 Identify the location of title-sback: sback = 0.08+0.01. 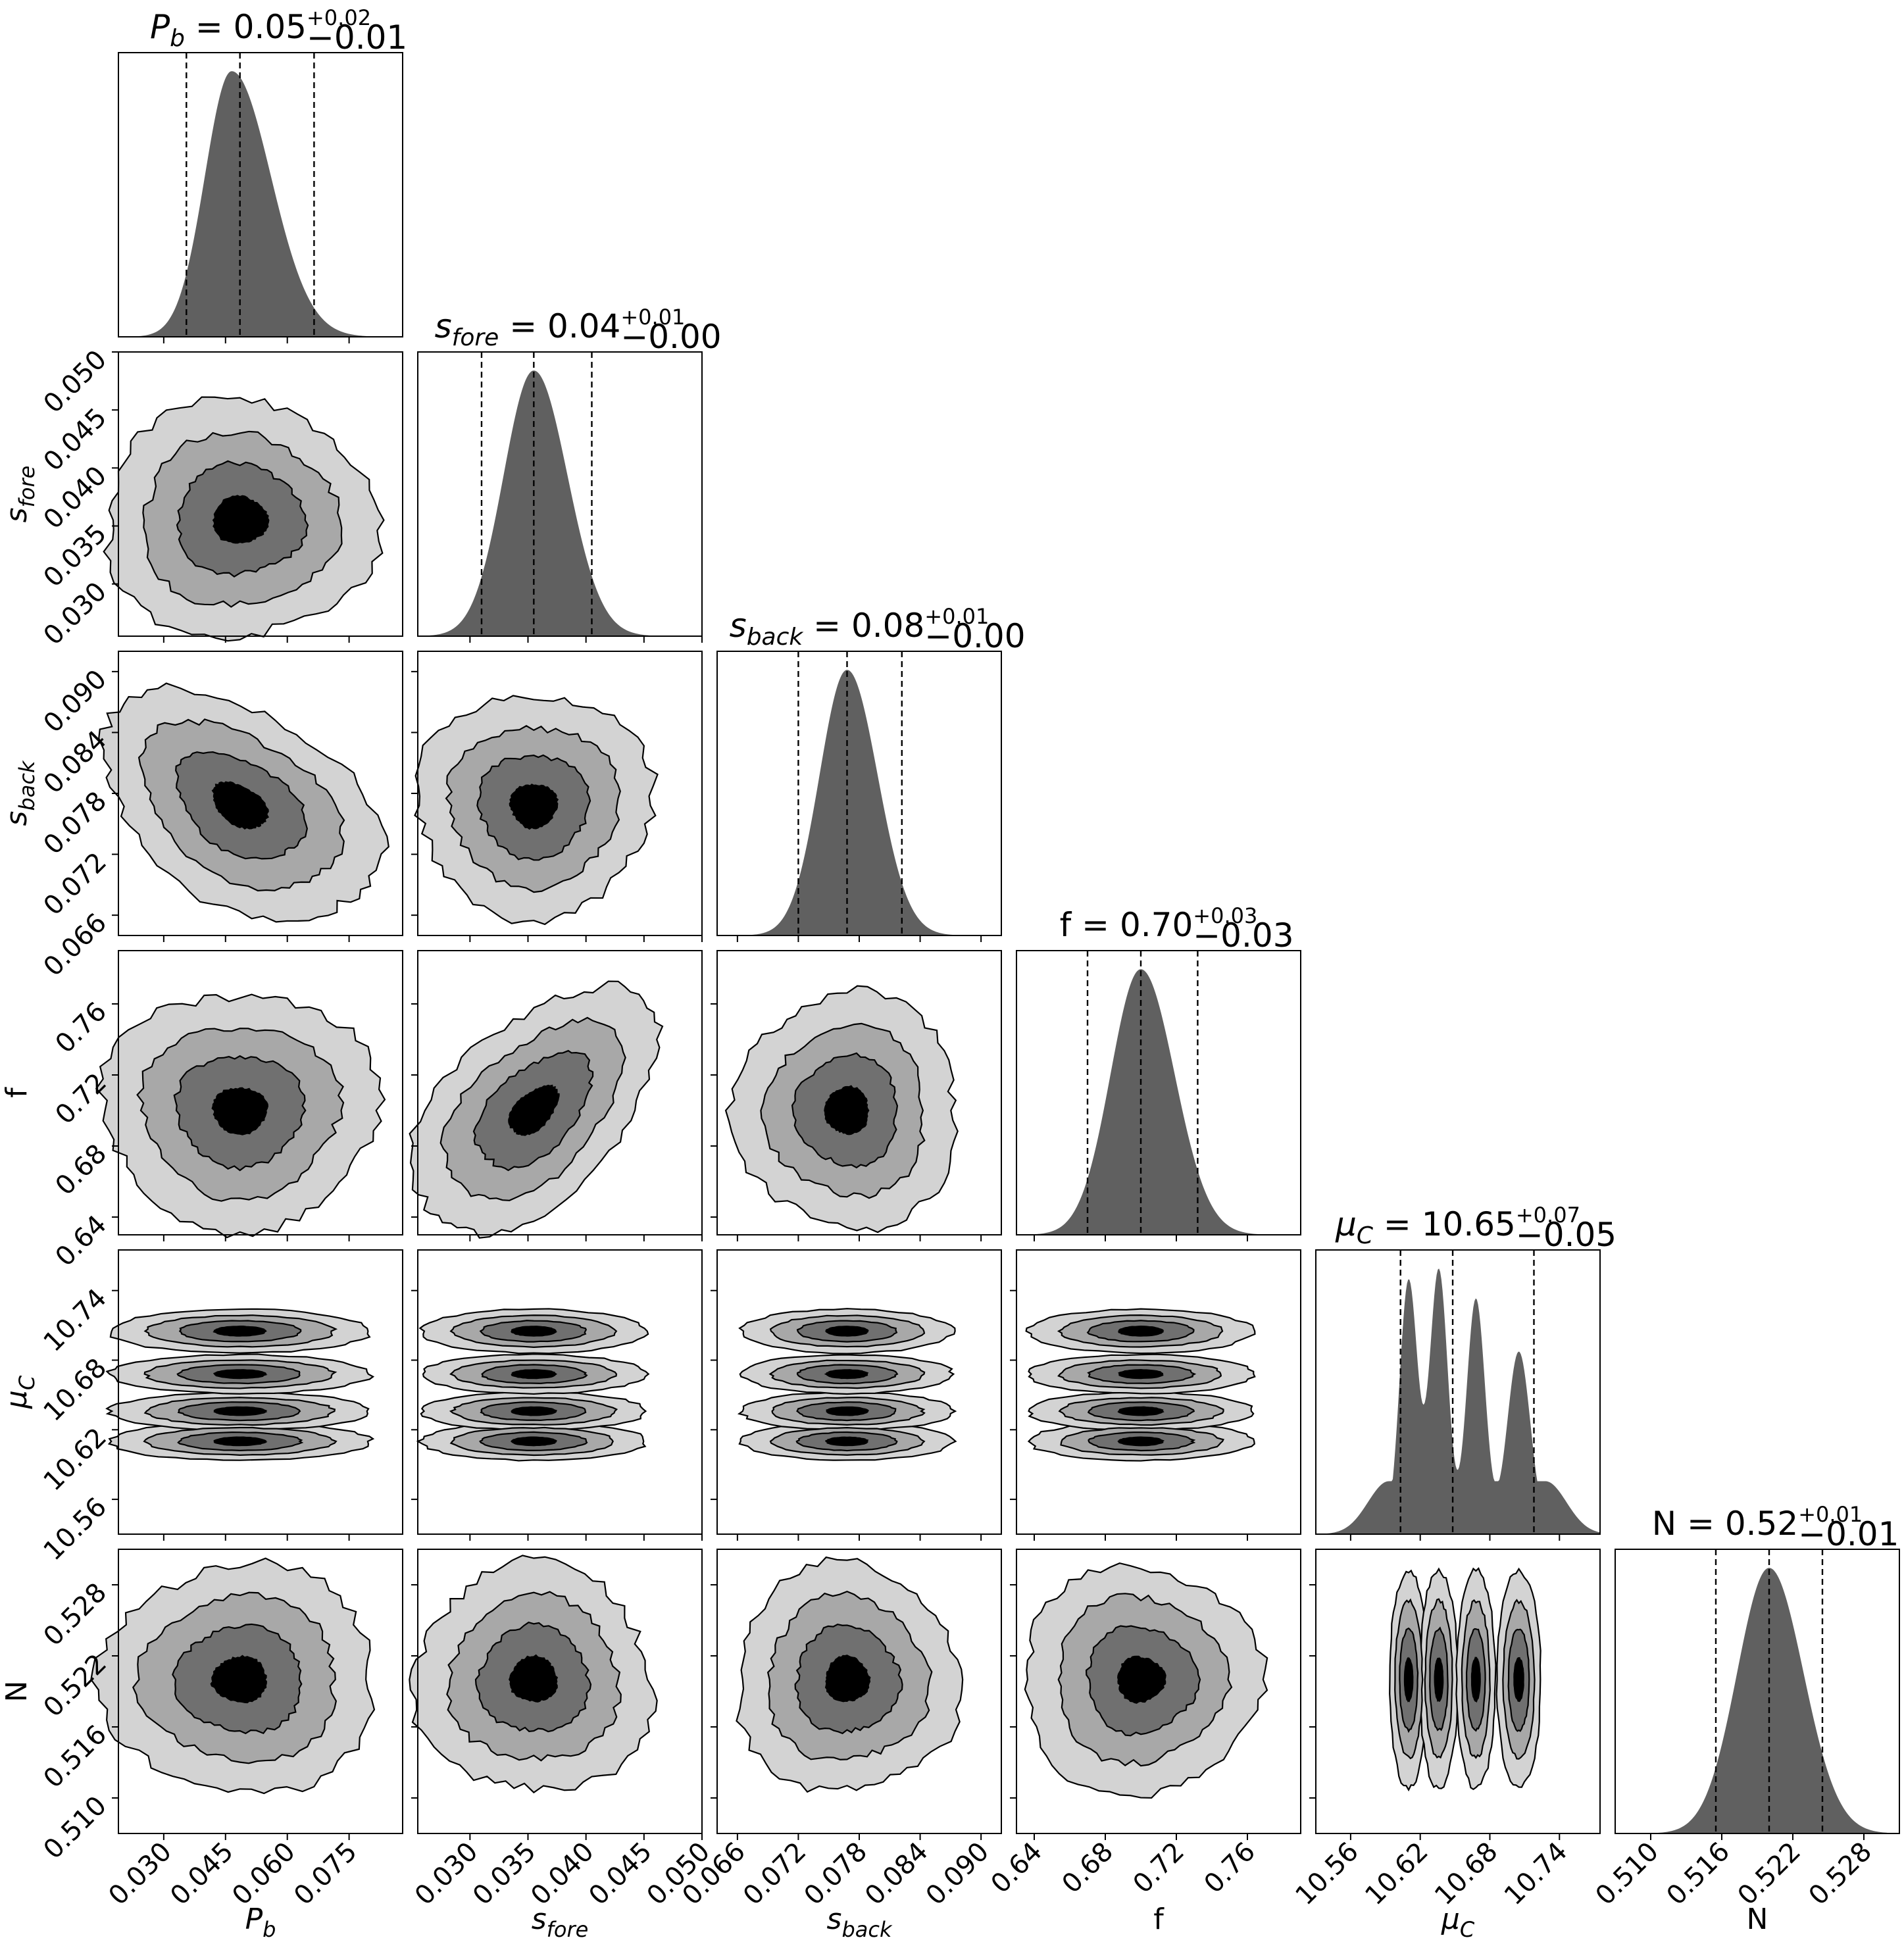
(860, 627).